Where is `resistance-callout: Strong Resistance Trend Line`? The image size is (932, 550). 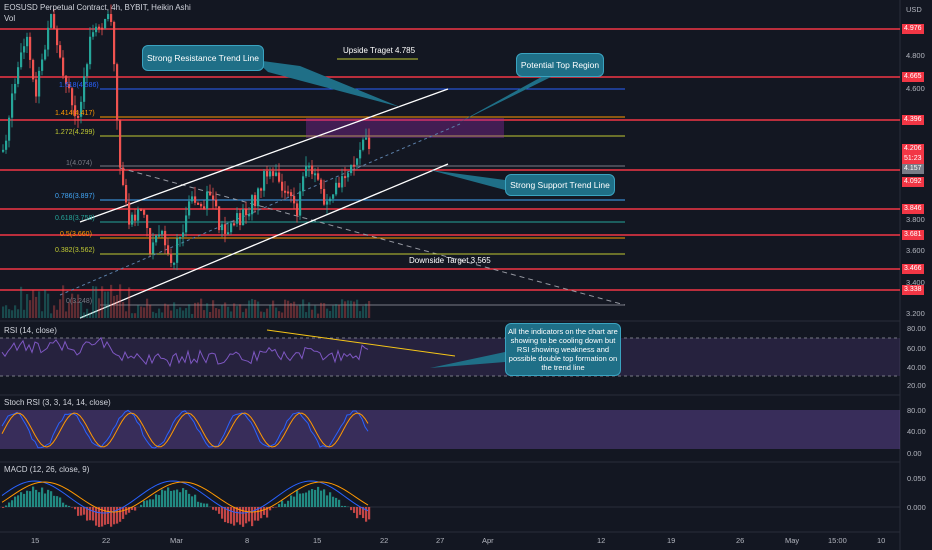
resistance-callout: Strong Resistance Trend Line is located at coordinates (203, 58).